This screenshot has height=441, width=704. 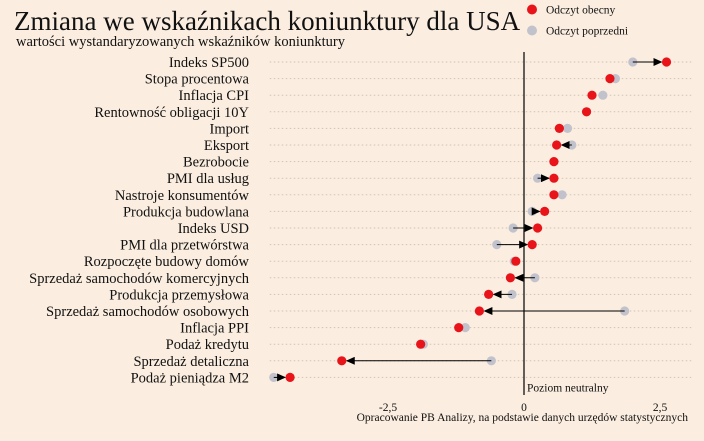 What do you see at coordinates (214, 96) in the screenshot?
I see `category-label: Inflacja CPI` at bounding box center [214, 96].